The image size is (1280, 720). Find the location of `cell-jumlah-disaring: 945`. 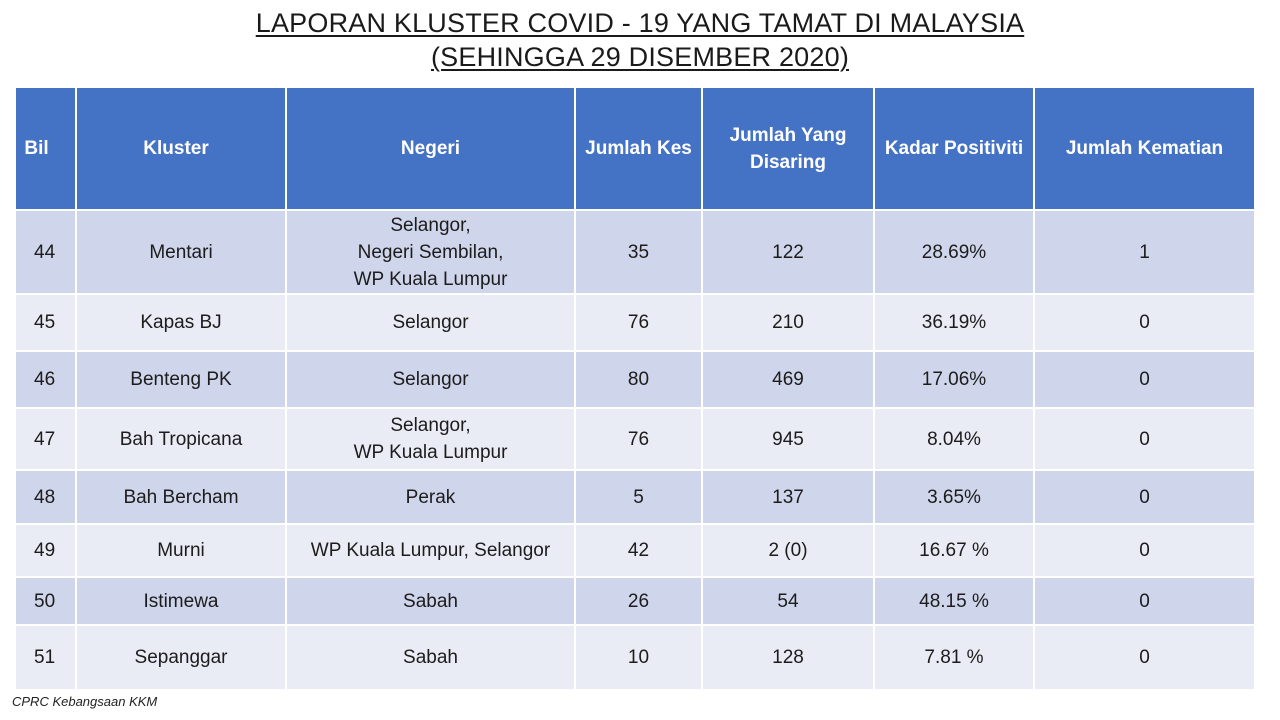

cell-jumlah-disaring: 945 is located at coordinates (789, 439).